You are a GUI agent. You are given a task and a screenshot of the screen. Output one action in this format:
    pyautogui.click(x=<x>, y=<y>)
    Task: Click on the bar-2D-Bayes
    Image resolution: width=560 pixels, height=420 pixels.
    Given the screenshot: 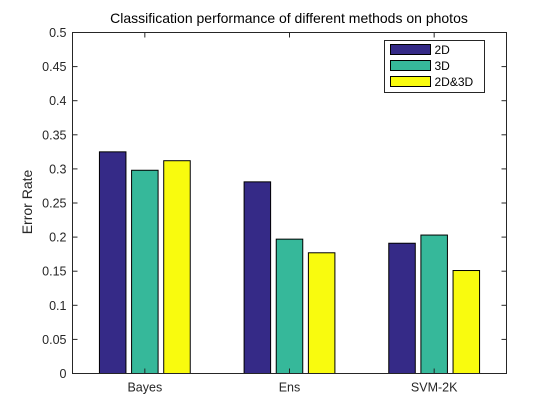 What is the action you would take?
    pyautogui.click(x=112, y=262)
    